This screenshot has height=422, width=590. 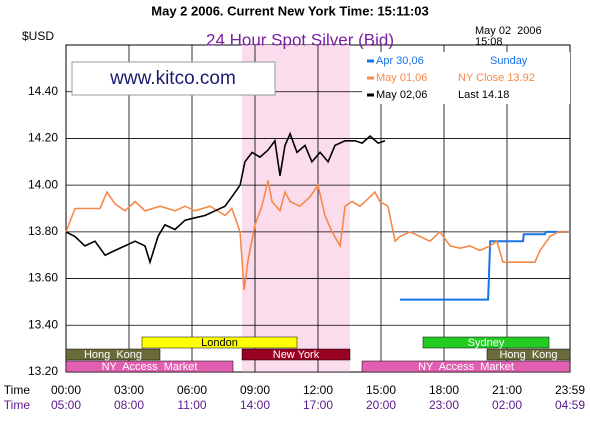 What do you see at coordinates (401, 78) in the screenshot?
I see `legend-label: May 01,06` at bounding box center [401, 78].